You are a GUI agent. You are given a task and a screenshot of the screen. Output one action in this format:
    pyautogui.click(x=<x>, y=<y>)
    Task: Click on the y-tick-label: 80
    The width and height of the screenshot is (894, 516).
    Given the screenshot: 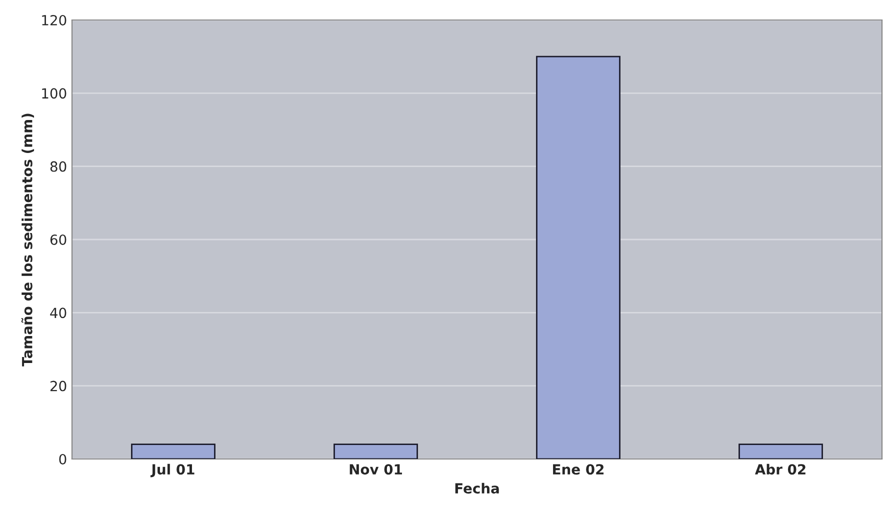 What is the action you would take?
    pyautogui.click(x=58, y=166)
    